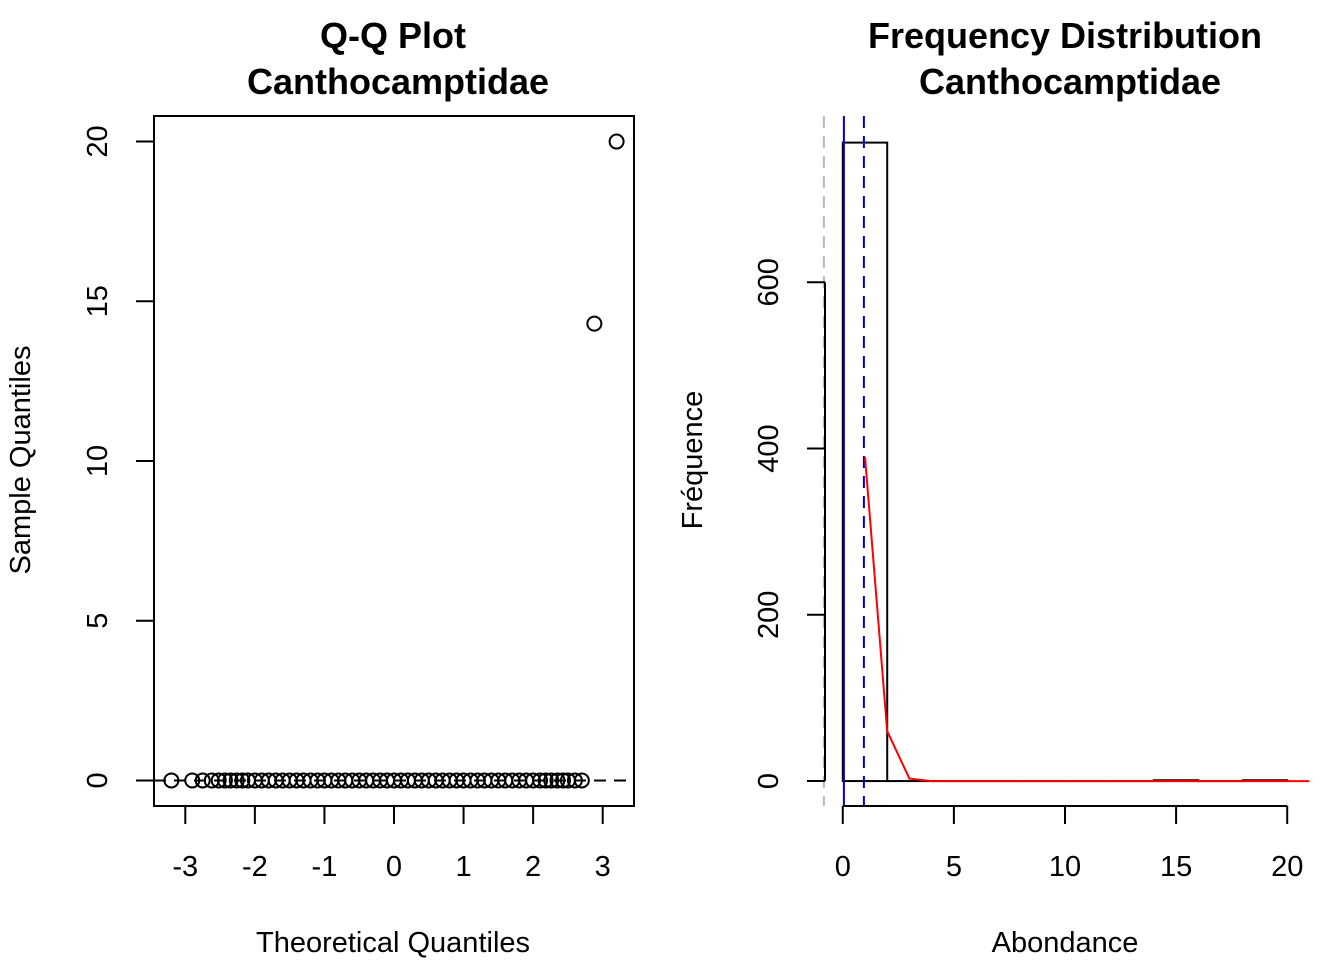 The width and height of the screenshot is (1344, 960). I want to click on density-curve, so click(1087, 619).